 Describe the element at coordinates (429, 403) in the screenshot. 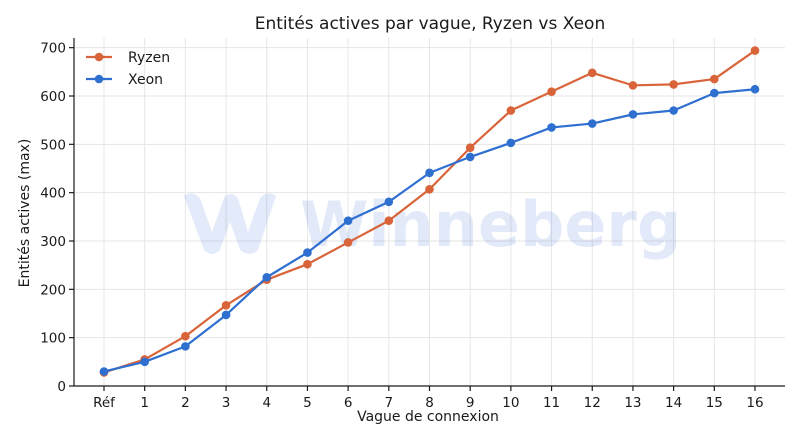

I see `x-tick-label: 8` at that location.